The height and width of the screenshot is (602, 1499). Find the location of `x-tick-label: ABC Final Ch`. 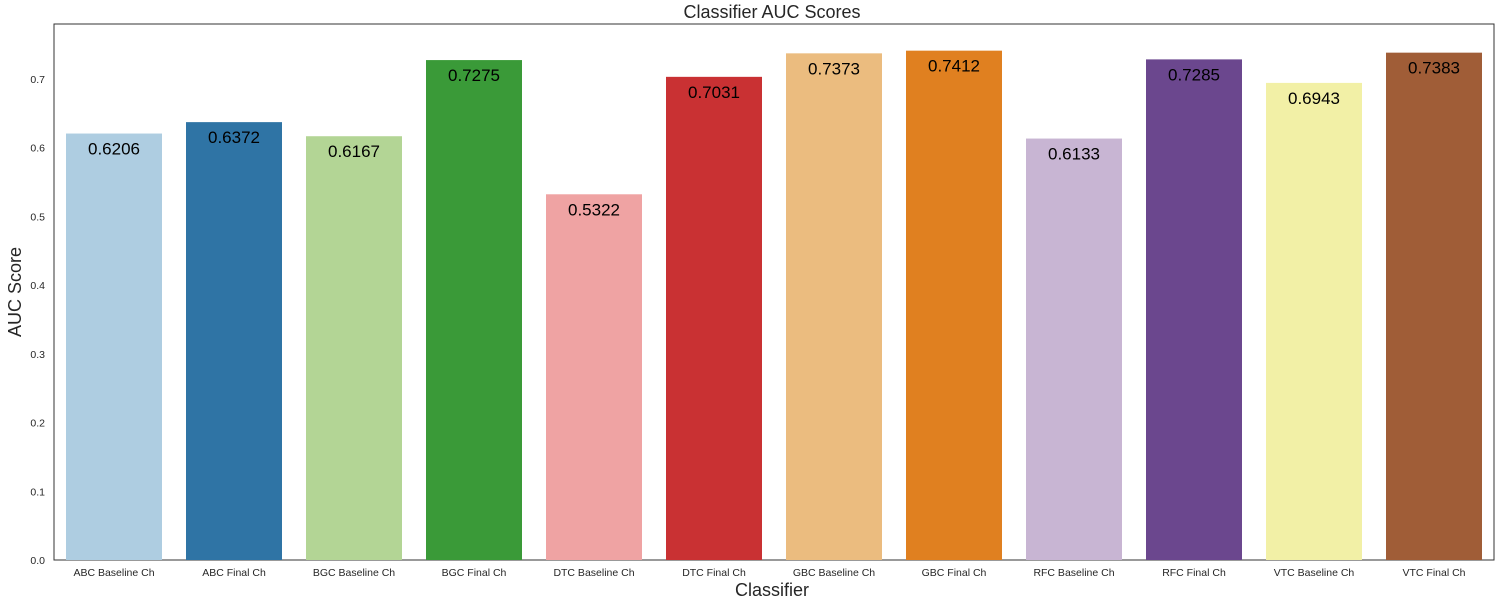

x-tick-label: ABC Final Ch is located at coordinates (234, 573).